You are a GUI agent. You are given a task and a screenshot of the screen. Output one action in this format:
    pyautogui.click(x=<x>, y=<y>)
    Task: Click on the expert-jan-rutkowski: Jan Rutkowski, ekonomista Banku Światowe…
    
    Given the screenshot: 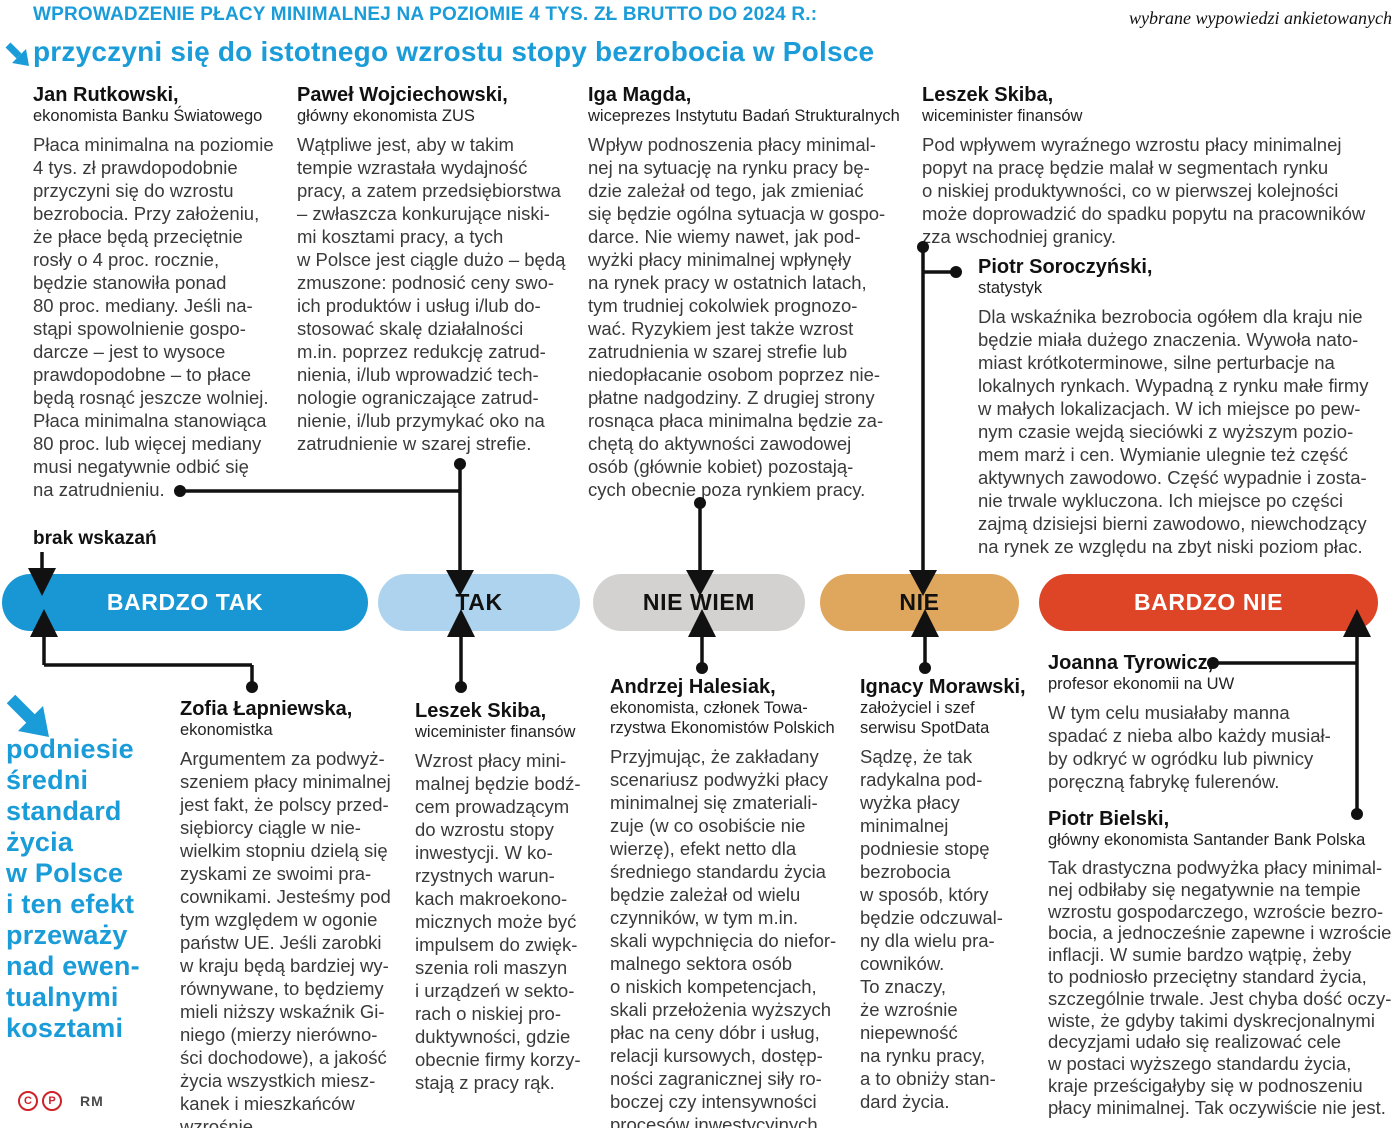 What is the action you would take?
    pyautogui.click(x=162, y=292)
    